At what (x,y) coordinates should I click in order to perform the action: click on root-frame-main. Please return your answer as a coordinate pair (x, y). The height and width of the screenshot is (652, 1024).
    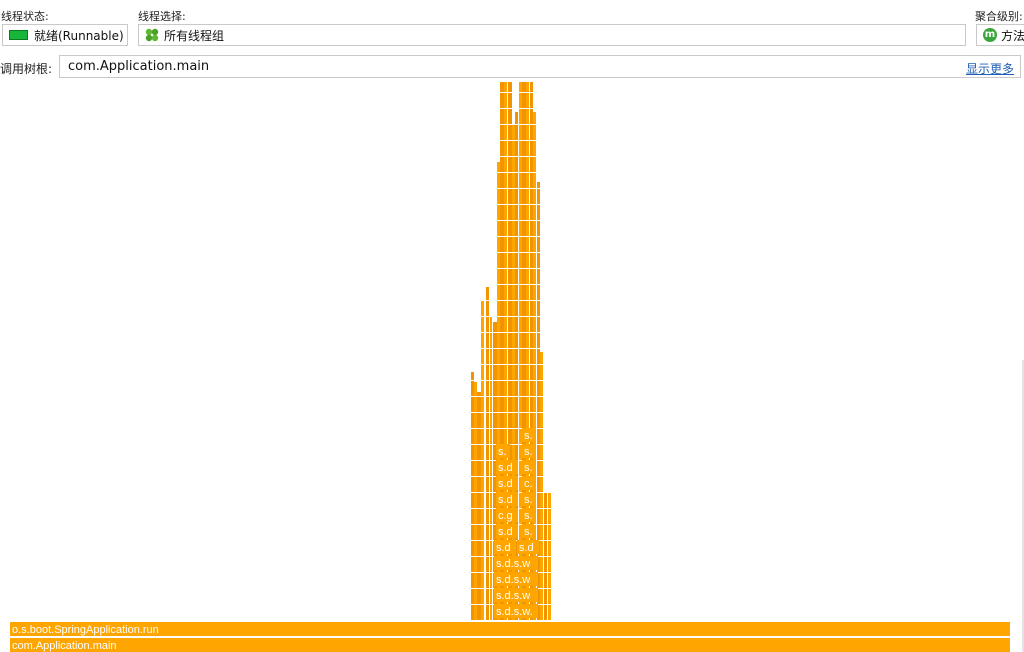
    Looking at the image, I should click on (510, 645).